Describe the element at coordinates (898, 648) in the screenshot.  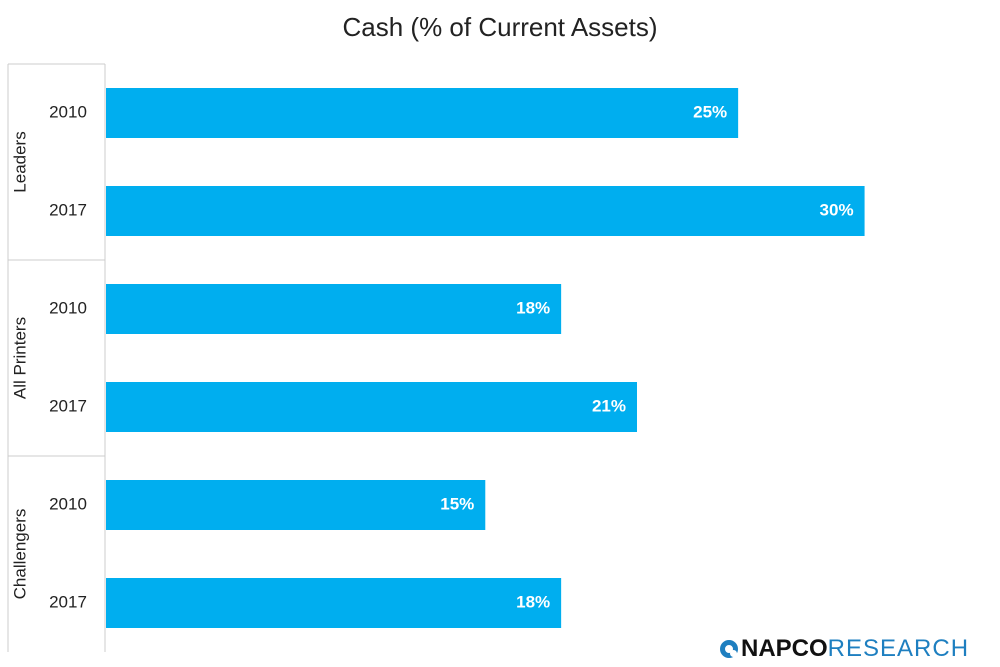
I see `logo-research-text: RESEARCH` at that location.